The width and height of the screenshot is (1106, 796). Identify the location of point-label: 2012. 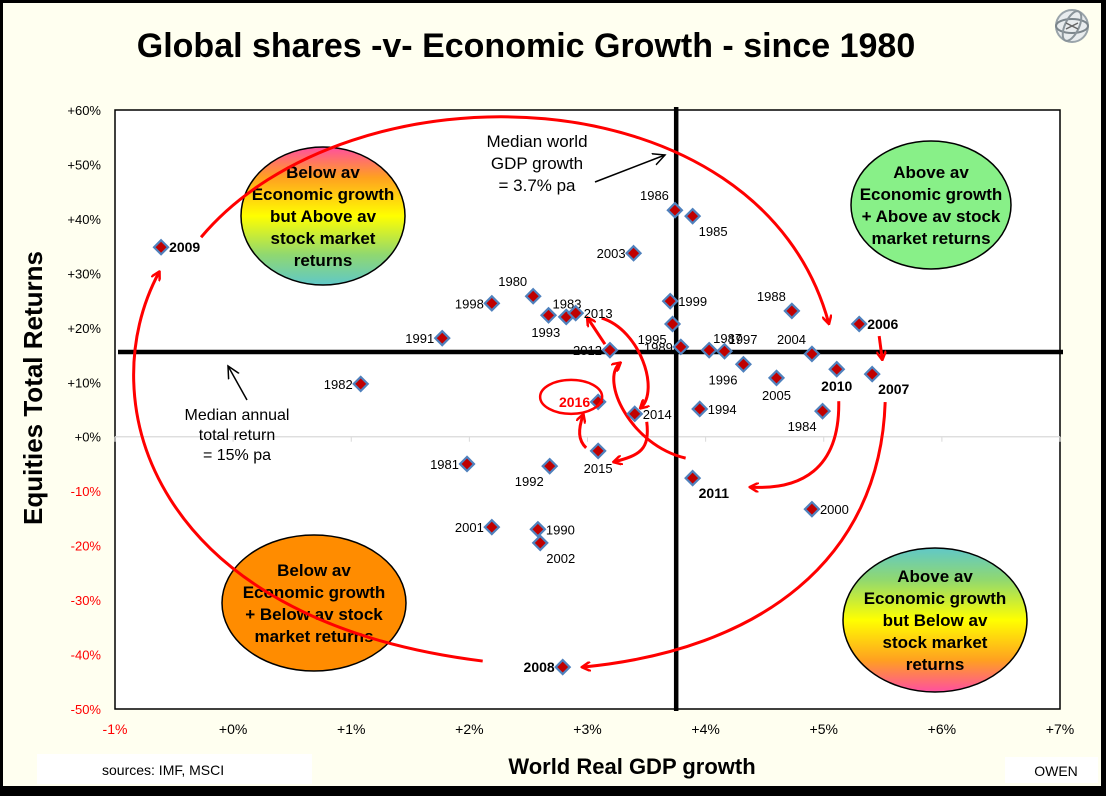
(587, 350).